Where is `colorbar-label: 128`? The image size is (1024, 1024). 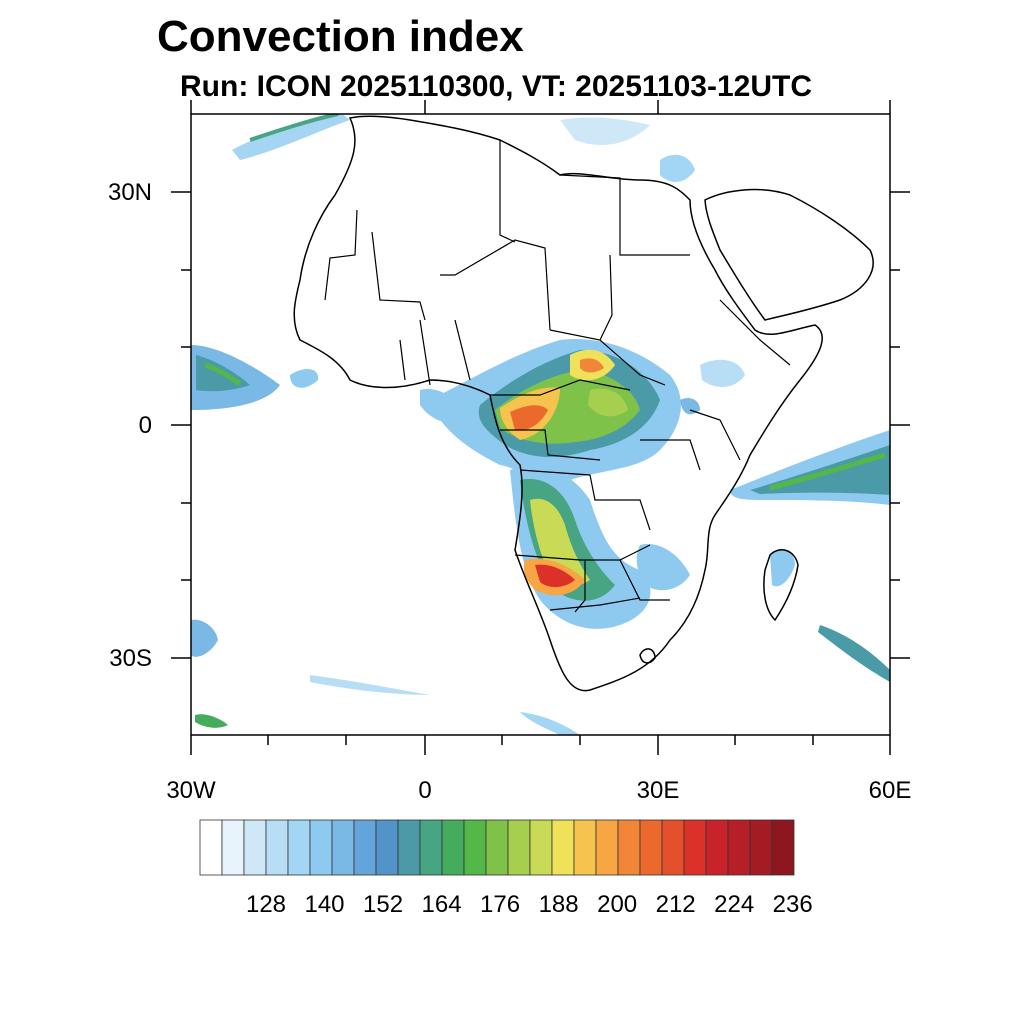
colorbar-label: 128 is located at coordinates (266, 904).